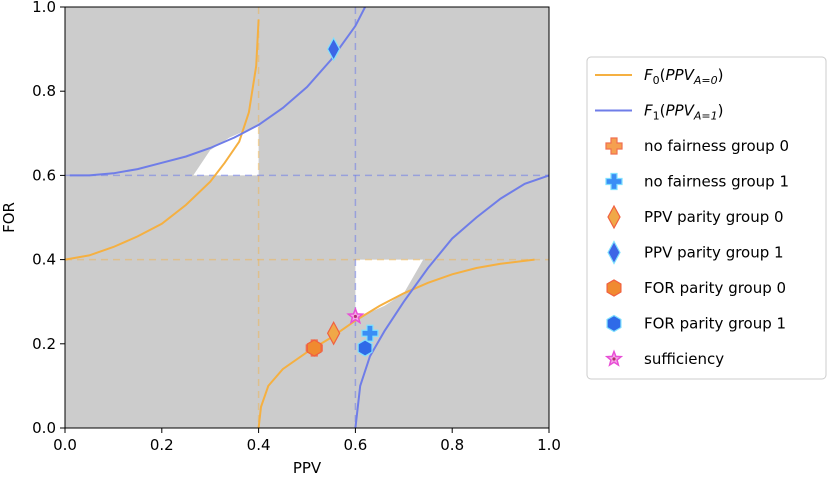 Image resolution: width=831 pixels, height=480 pixels. What do you see at coordinates (355, 445) in the screenshot?
I see `x-tick-label-3: 0.6` at bounding box center [355, 445].